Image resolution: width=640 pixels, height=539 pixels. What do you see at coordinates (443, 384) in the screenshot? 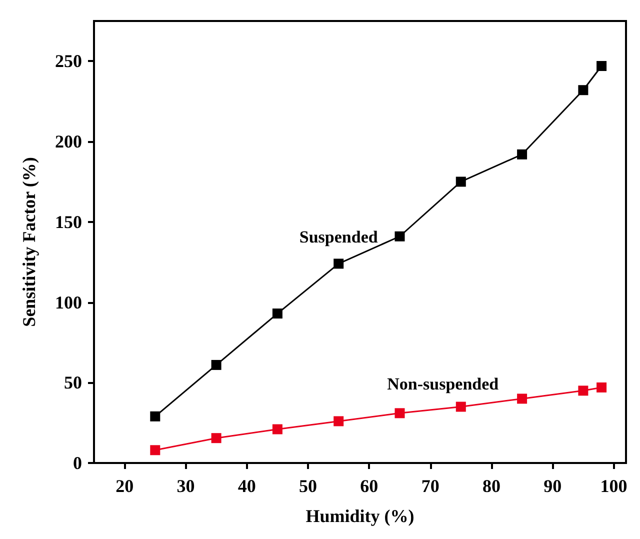
I see `series-label: Non-suspended` at bounding box center [443, 384].